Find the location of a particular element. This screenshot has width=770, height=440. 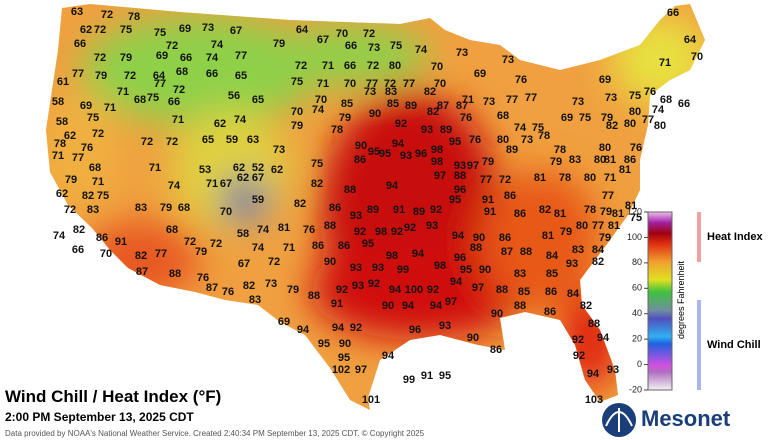

station-value: 64 is located at coordinates (302, 30).